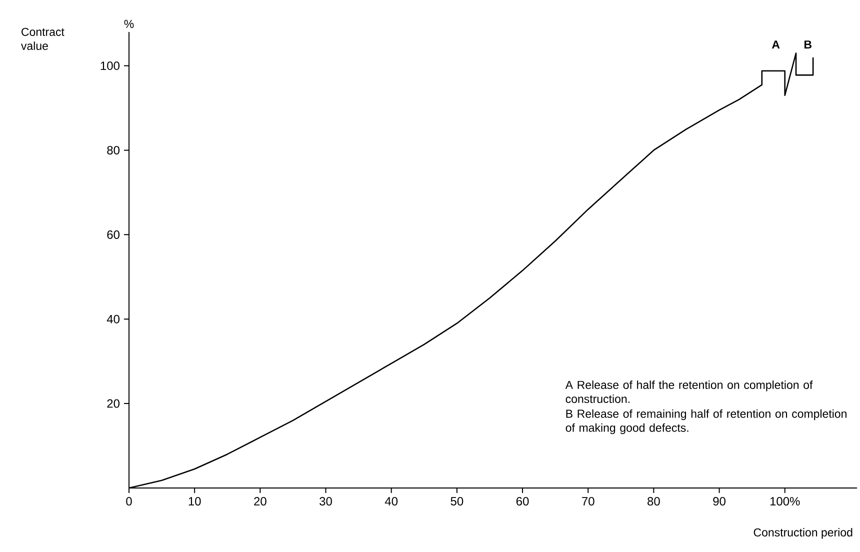 This screenshot has width=860, height=552. I want to click on x-tick-label: 80, so click(654, 501).